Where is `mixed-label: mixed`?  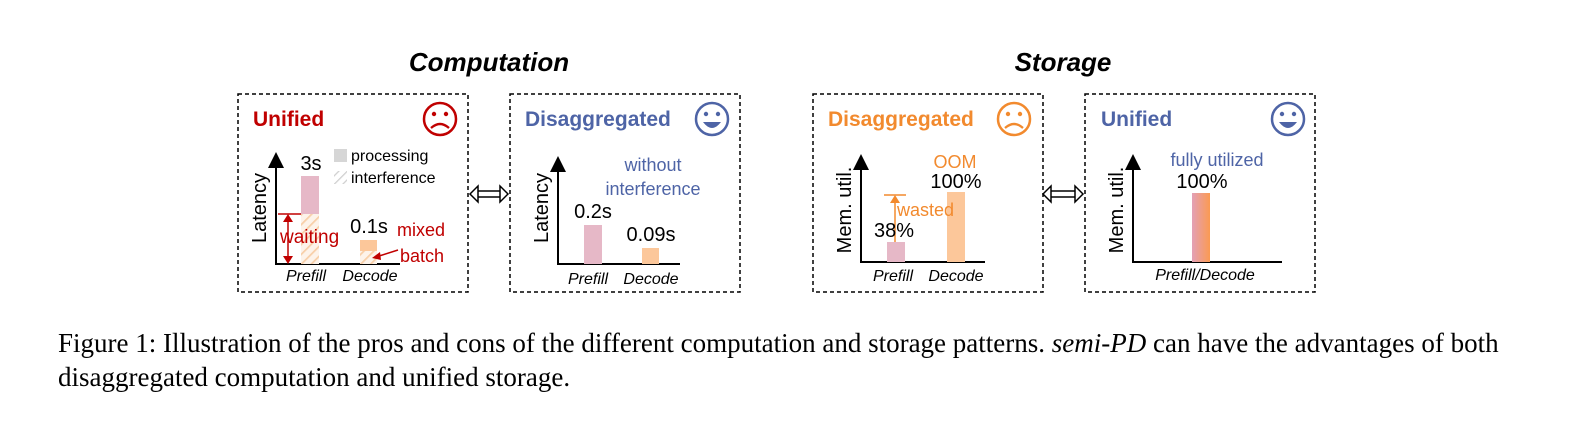 mixed-label: mixed is located at coordinates (421, 230).